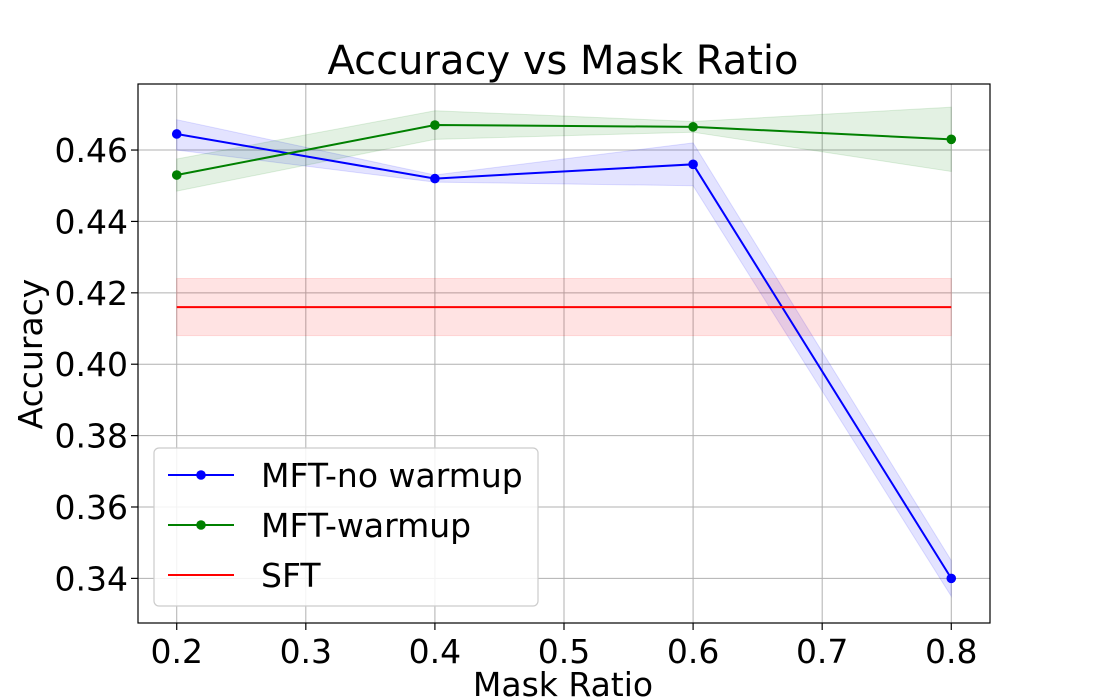 The height and width of the screenshot is (700, 1100). I want to click on y-axis-ticks: 0.34 0.36 0.38 0.40 0.42 0.44 0.46, so click(96, 364).